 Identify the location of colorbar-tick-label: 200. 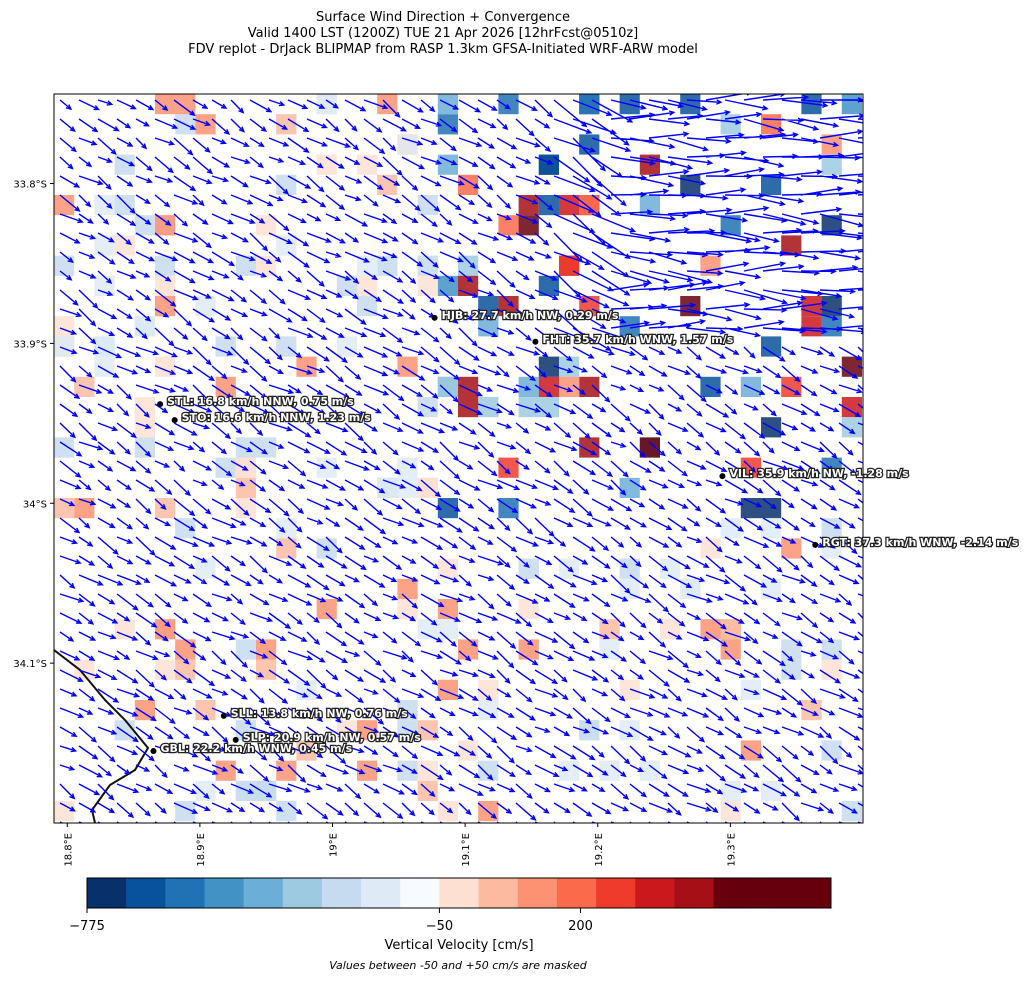
(580, 926).